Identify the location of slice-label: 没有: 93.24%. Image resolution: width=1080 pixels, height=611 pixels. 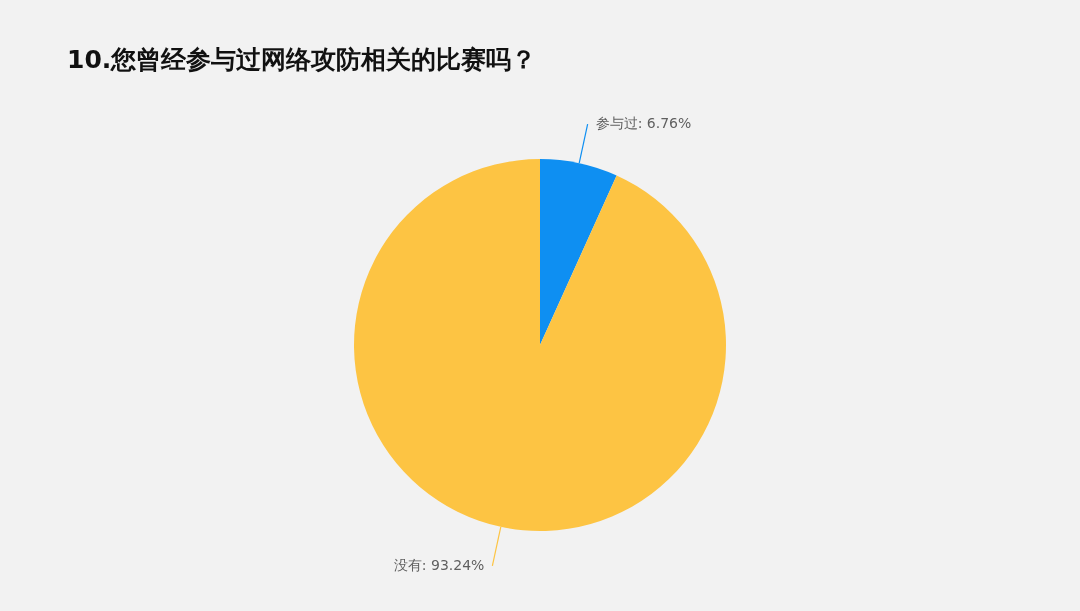
(439, 564).